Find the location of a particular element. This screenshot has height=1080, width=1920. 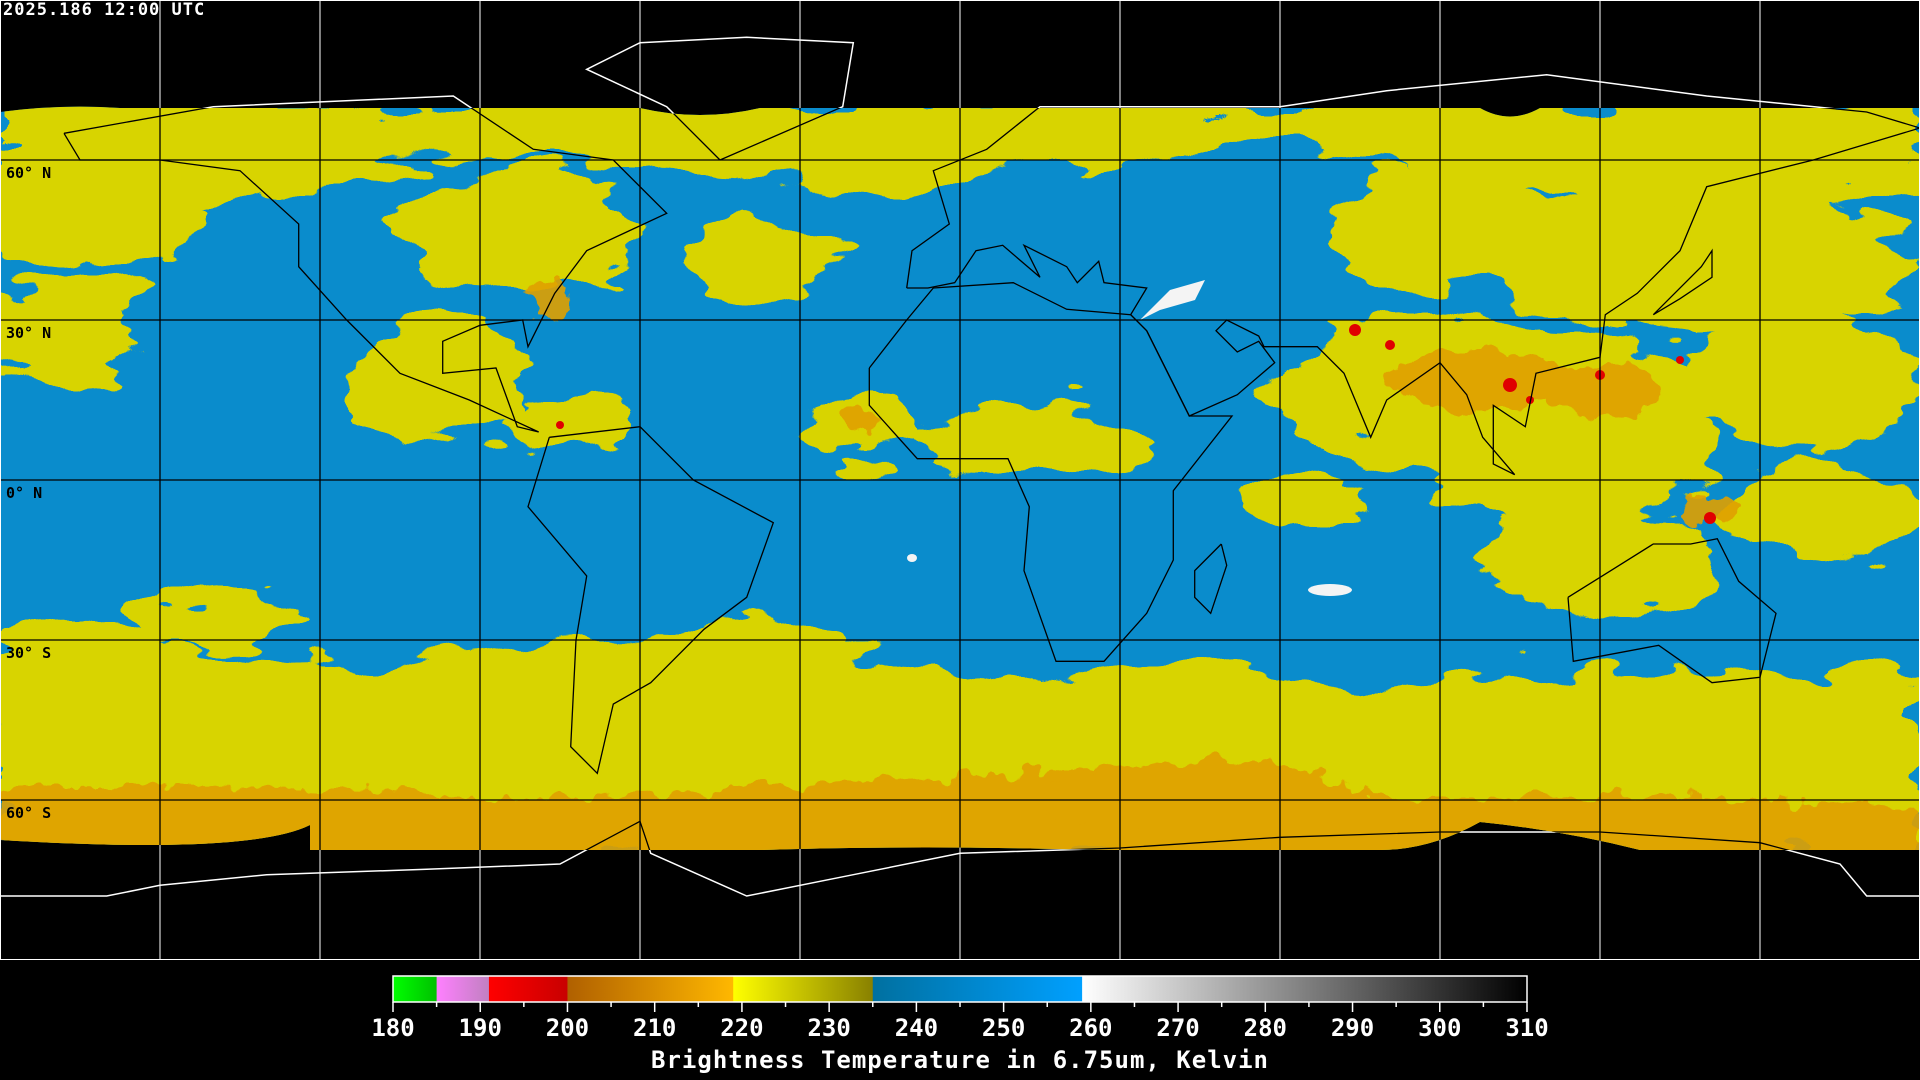

colorbar-tick-label: 210 is located at coordinates (654, 1028).